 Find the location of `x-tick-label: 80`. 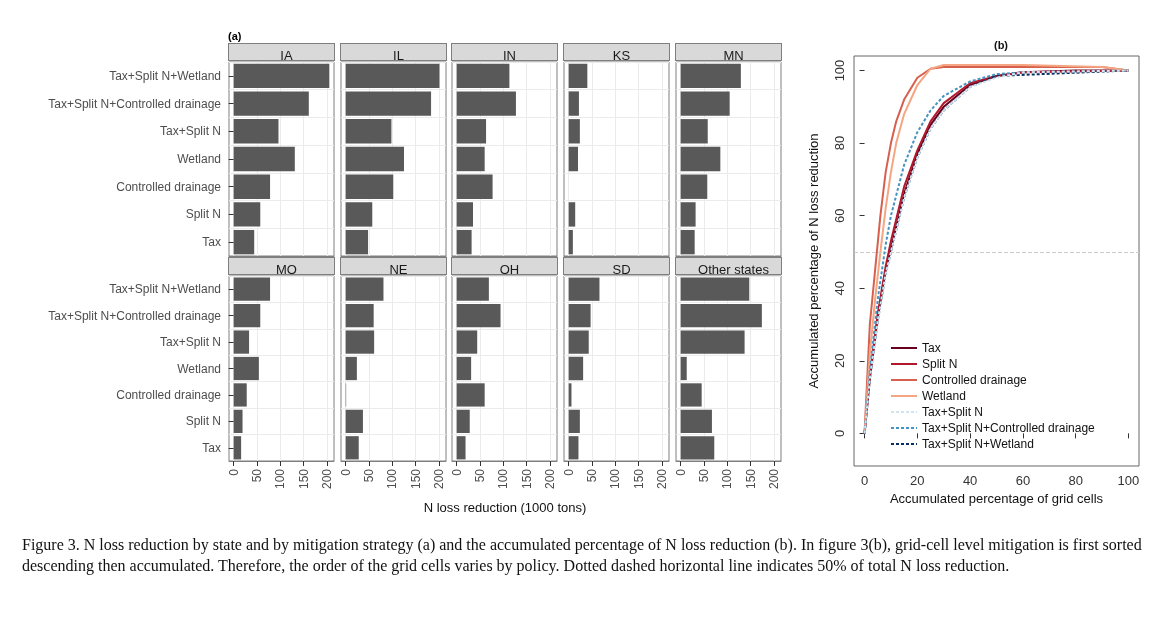

x-tick-label: 80 is located at coordinates (1075, 480).